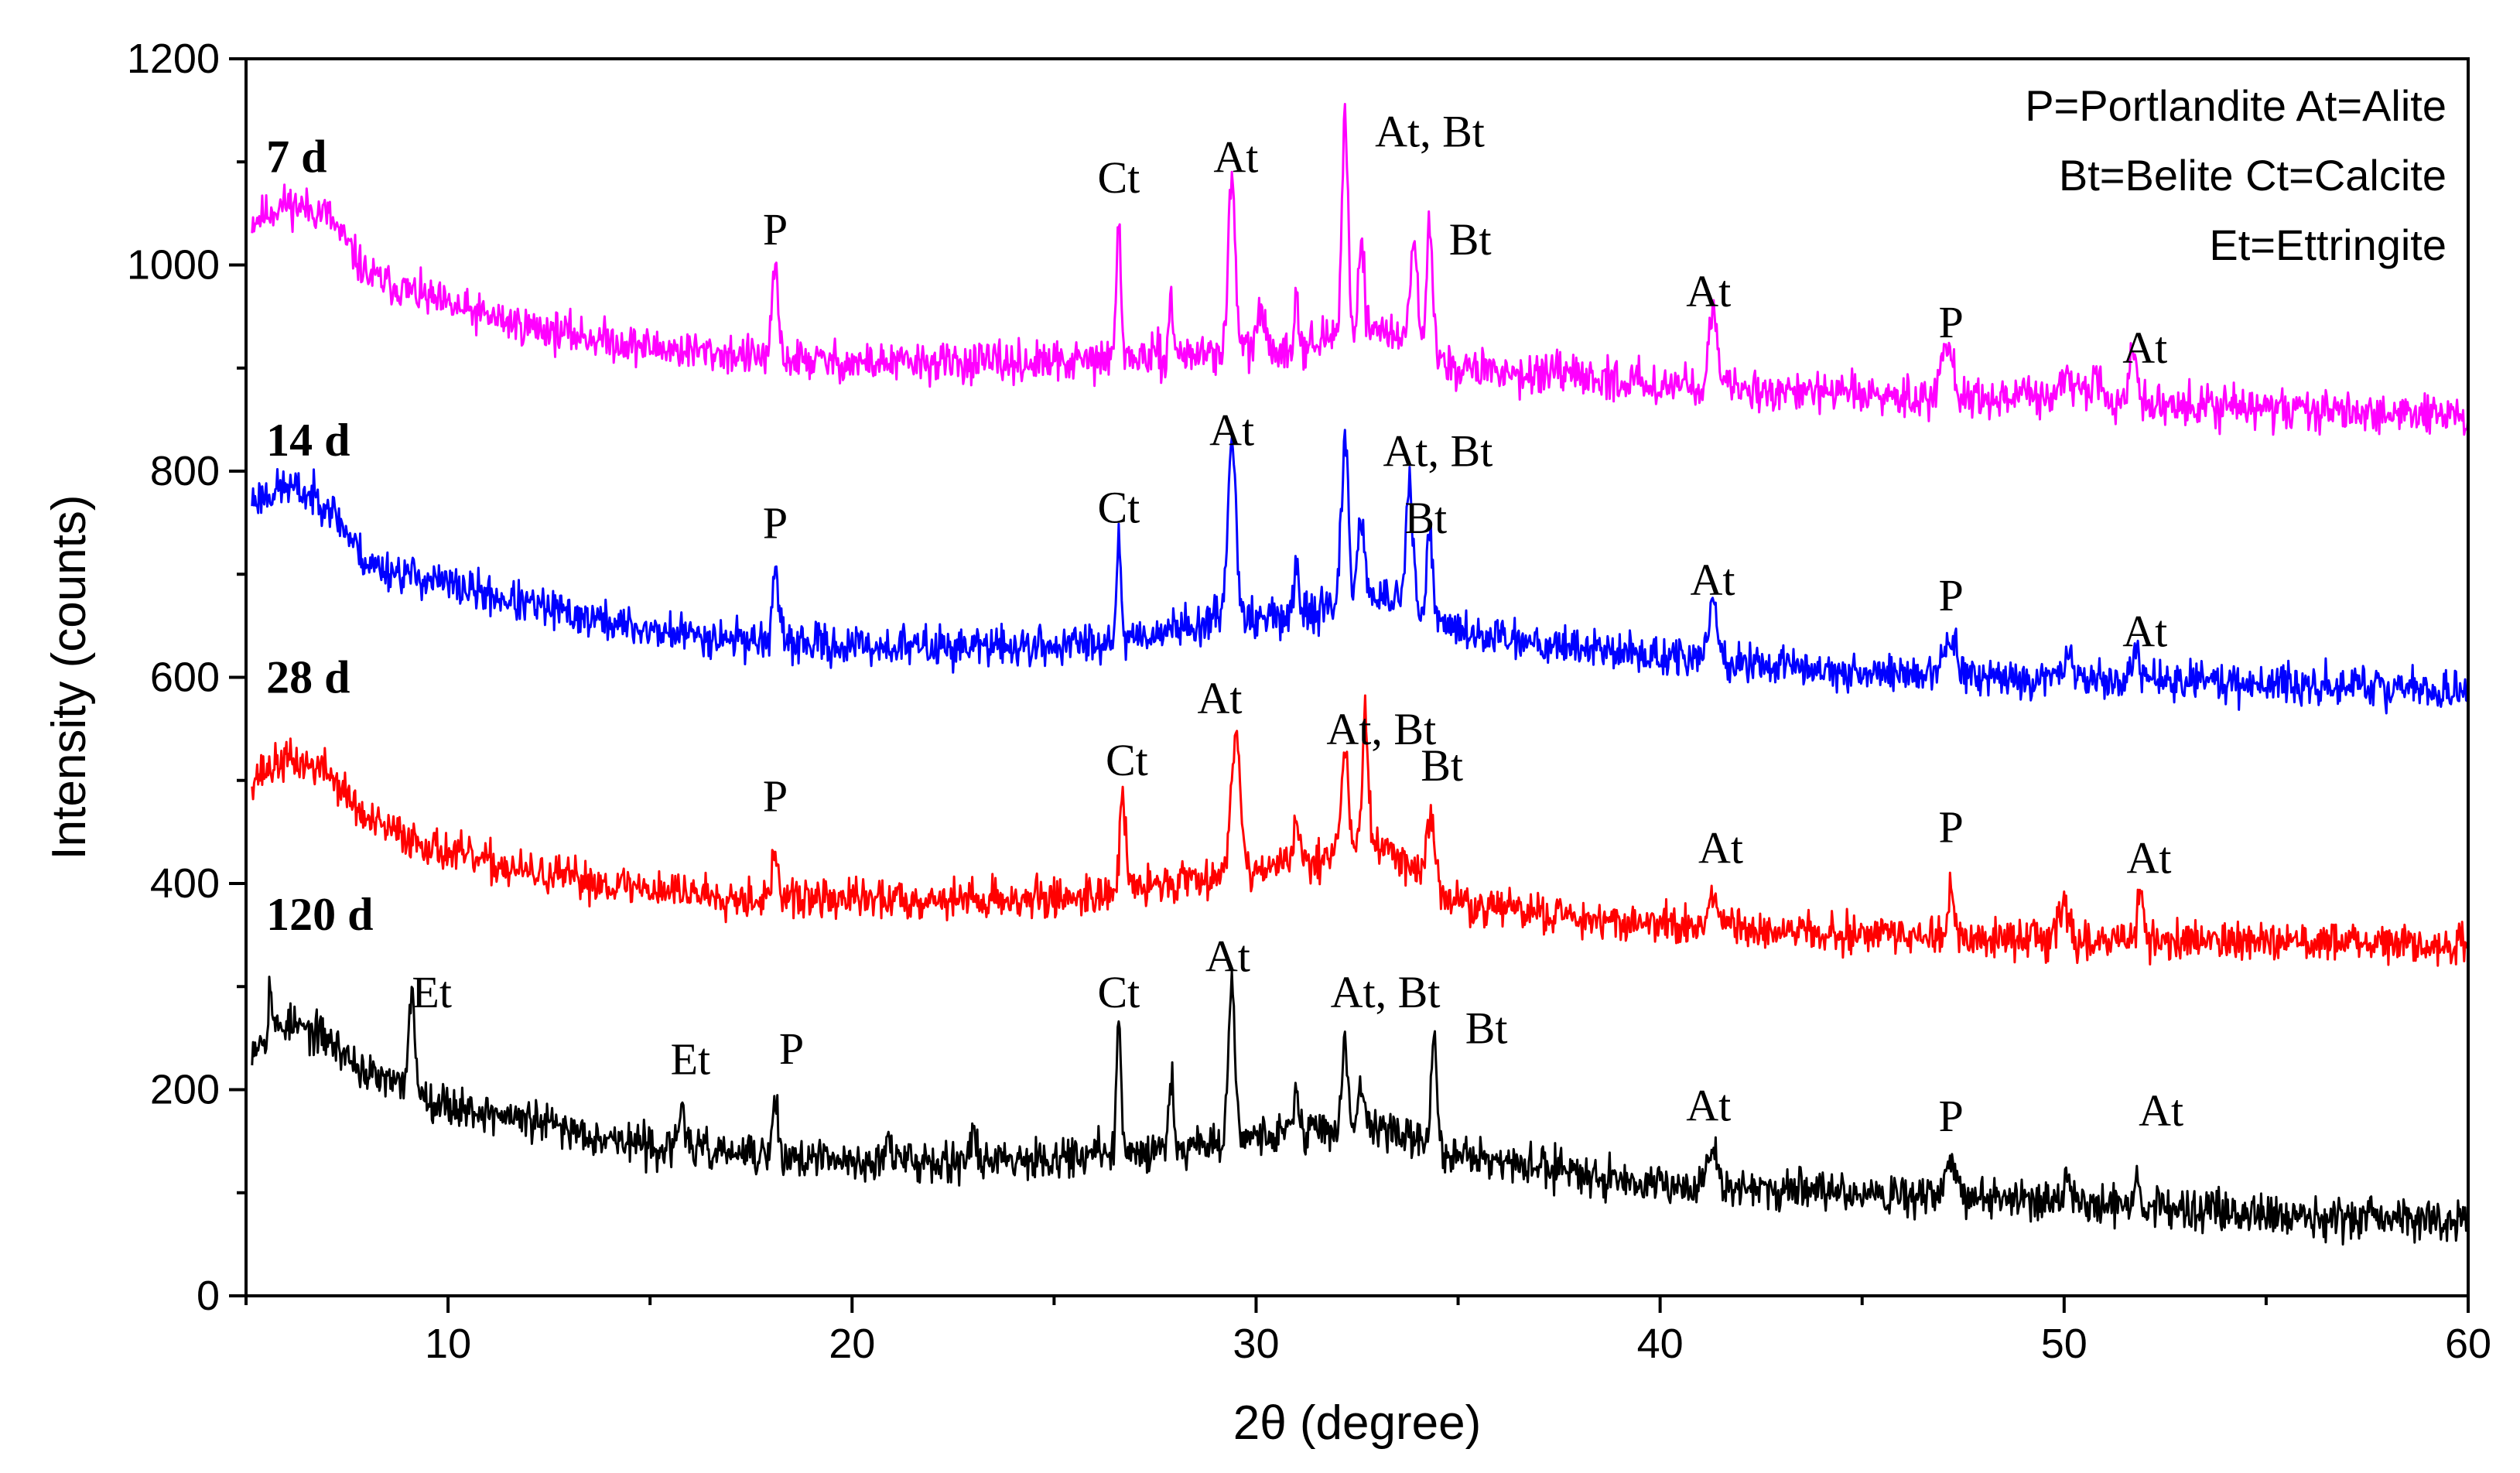  I want to click on x-tick-label: 40, so click(1660, 1344).